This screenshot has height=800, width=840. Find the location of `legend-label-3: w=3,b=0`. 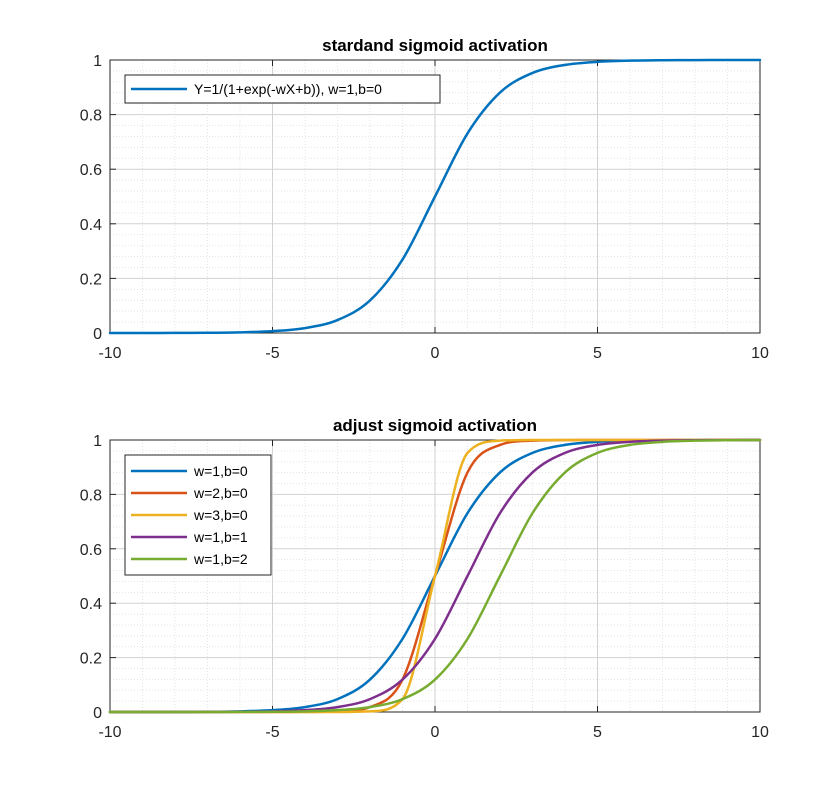

legend-label-3: w=3,b=0 is located at coordinates (220, 515).